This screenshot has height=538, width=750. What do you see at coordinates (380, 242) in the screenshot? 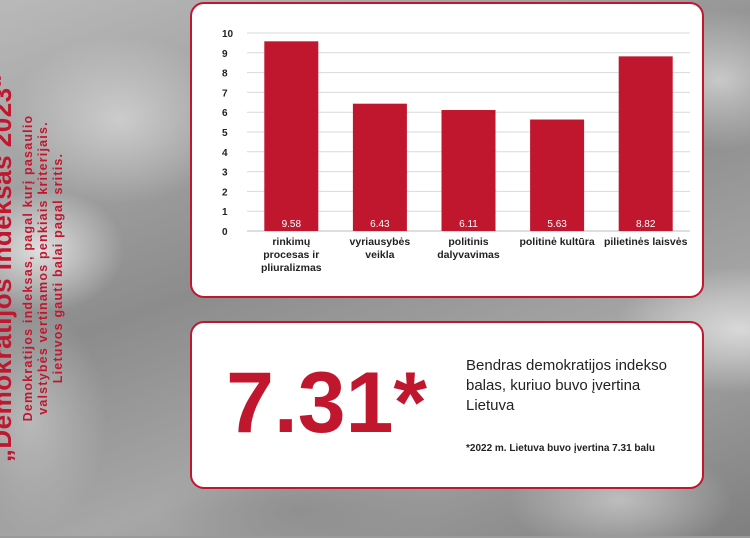
I see `x-tick-label-line: vyriausybės` at bounding box center [380, 242].